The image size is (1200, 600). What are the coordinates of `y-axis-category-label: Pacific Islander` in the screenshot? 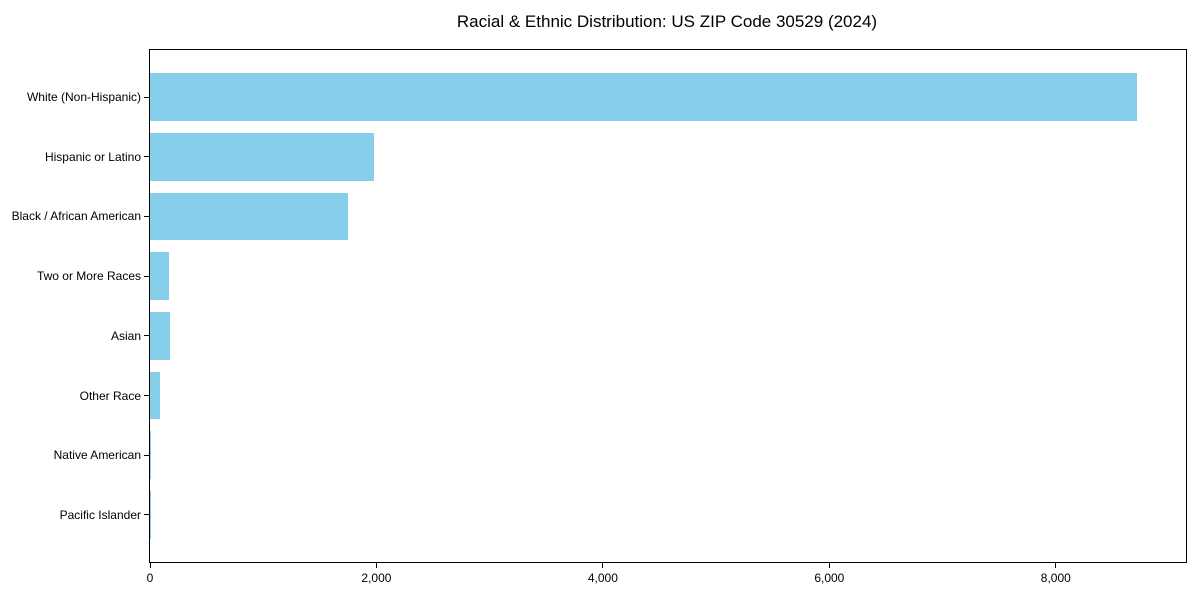 It's located at (100, 514).